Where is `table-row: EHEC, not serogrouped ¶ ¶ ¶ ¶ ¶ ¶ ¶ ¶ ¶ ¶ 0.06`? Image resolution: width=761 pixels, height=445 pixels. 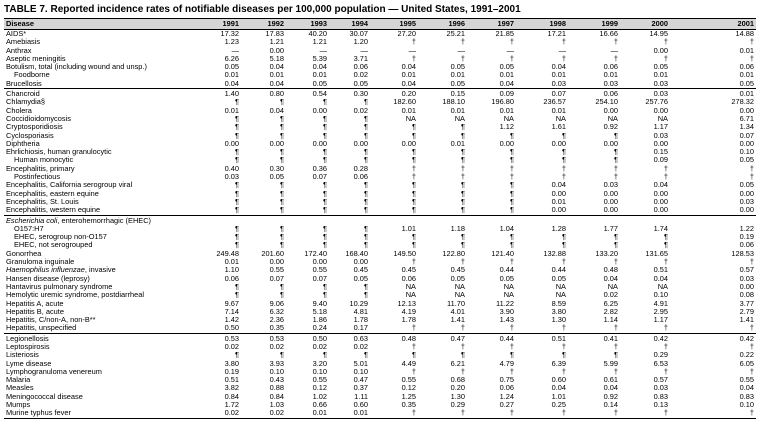 table-row: EHEC, not serogrouped ¶ ¶ ¶ ¶ ¶ ¶ ¶ ¶ ¶ ¶ 0.06 is located at coordinates (380, 245).